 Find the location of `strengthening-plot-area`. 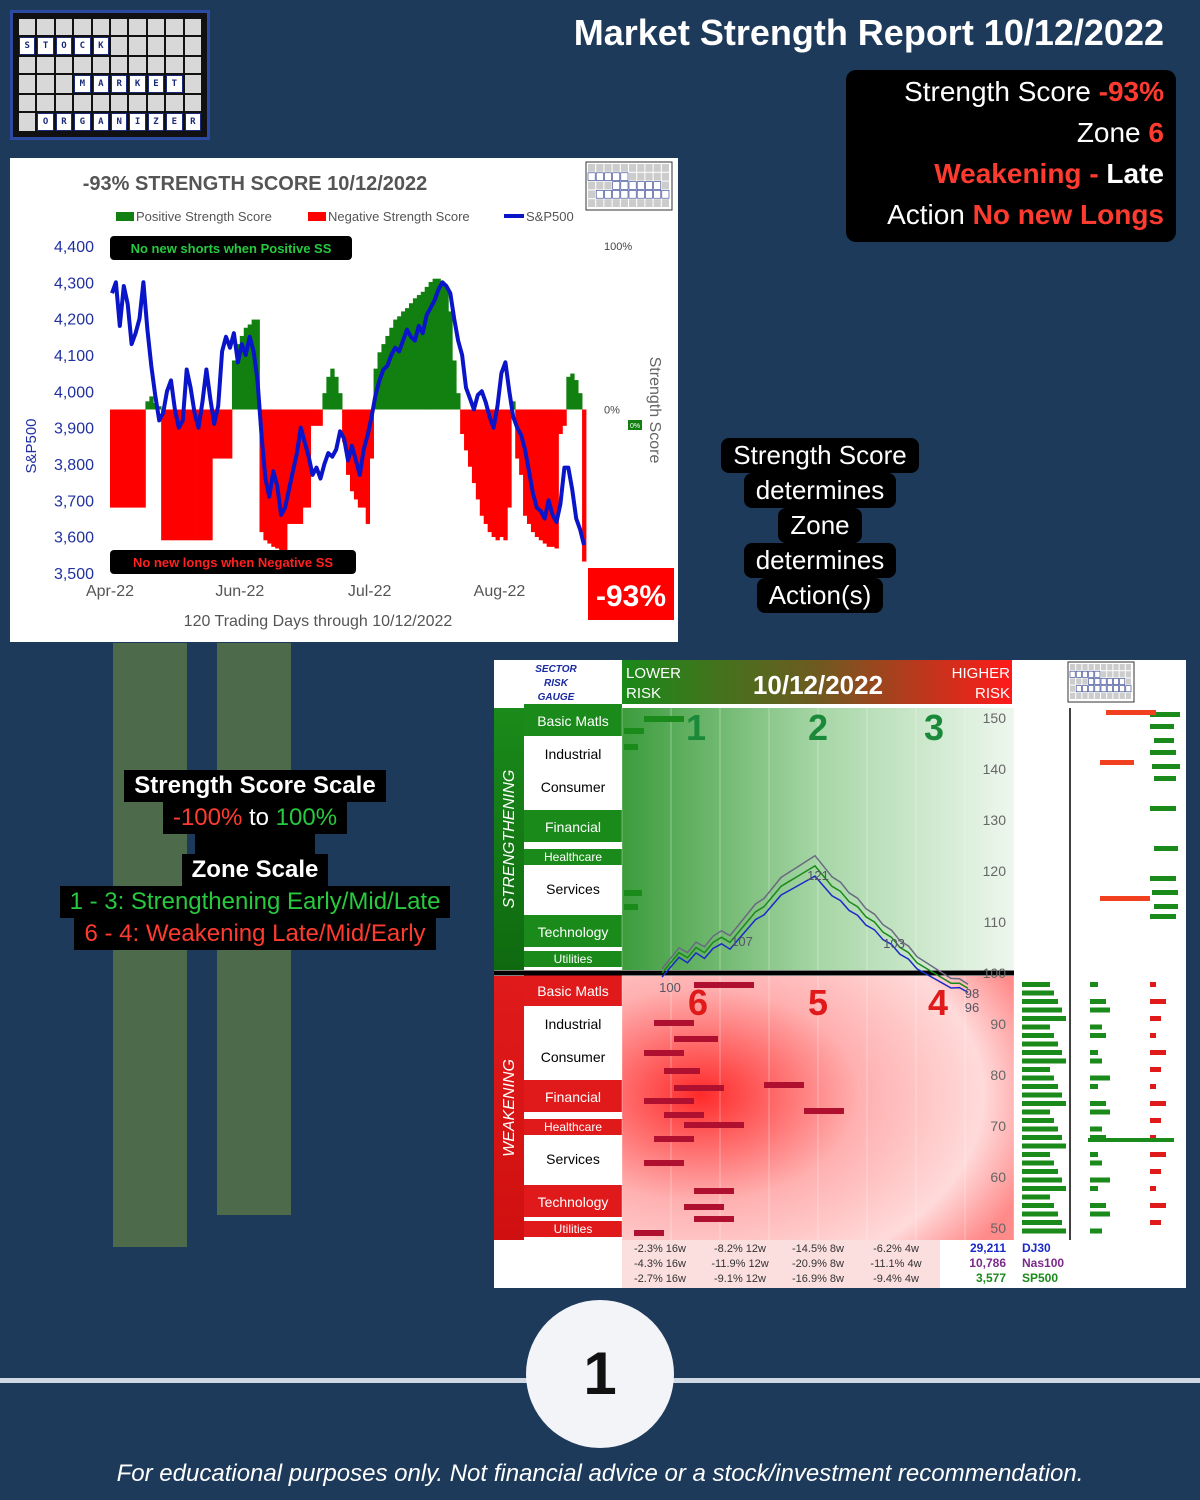

strengthening-plot-area is located at coordinates (818, 839).